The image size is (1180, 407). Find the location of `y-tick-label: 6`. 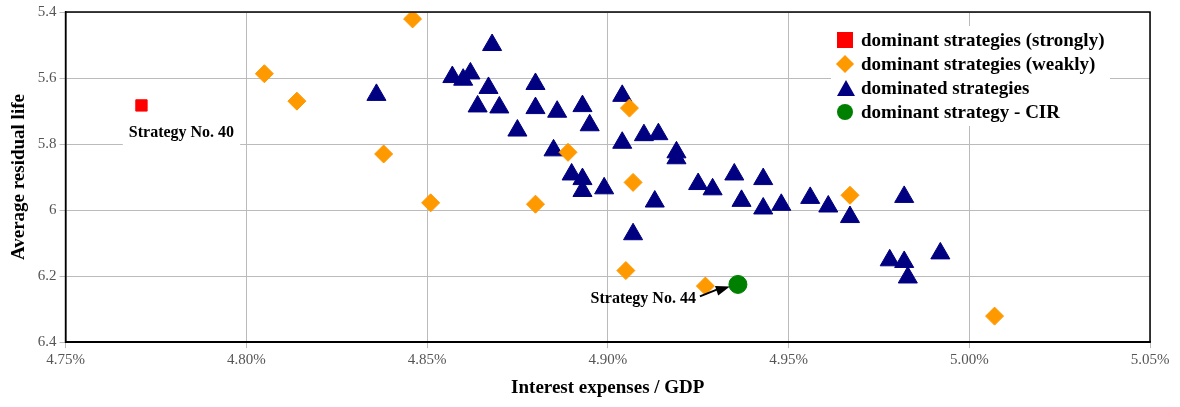

y-tick-label: 6 is located at coordinates (53, 209).